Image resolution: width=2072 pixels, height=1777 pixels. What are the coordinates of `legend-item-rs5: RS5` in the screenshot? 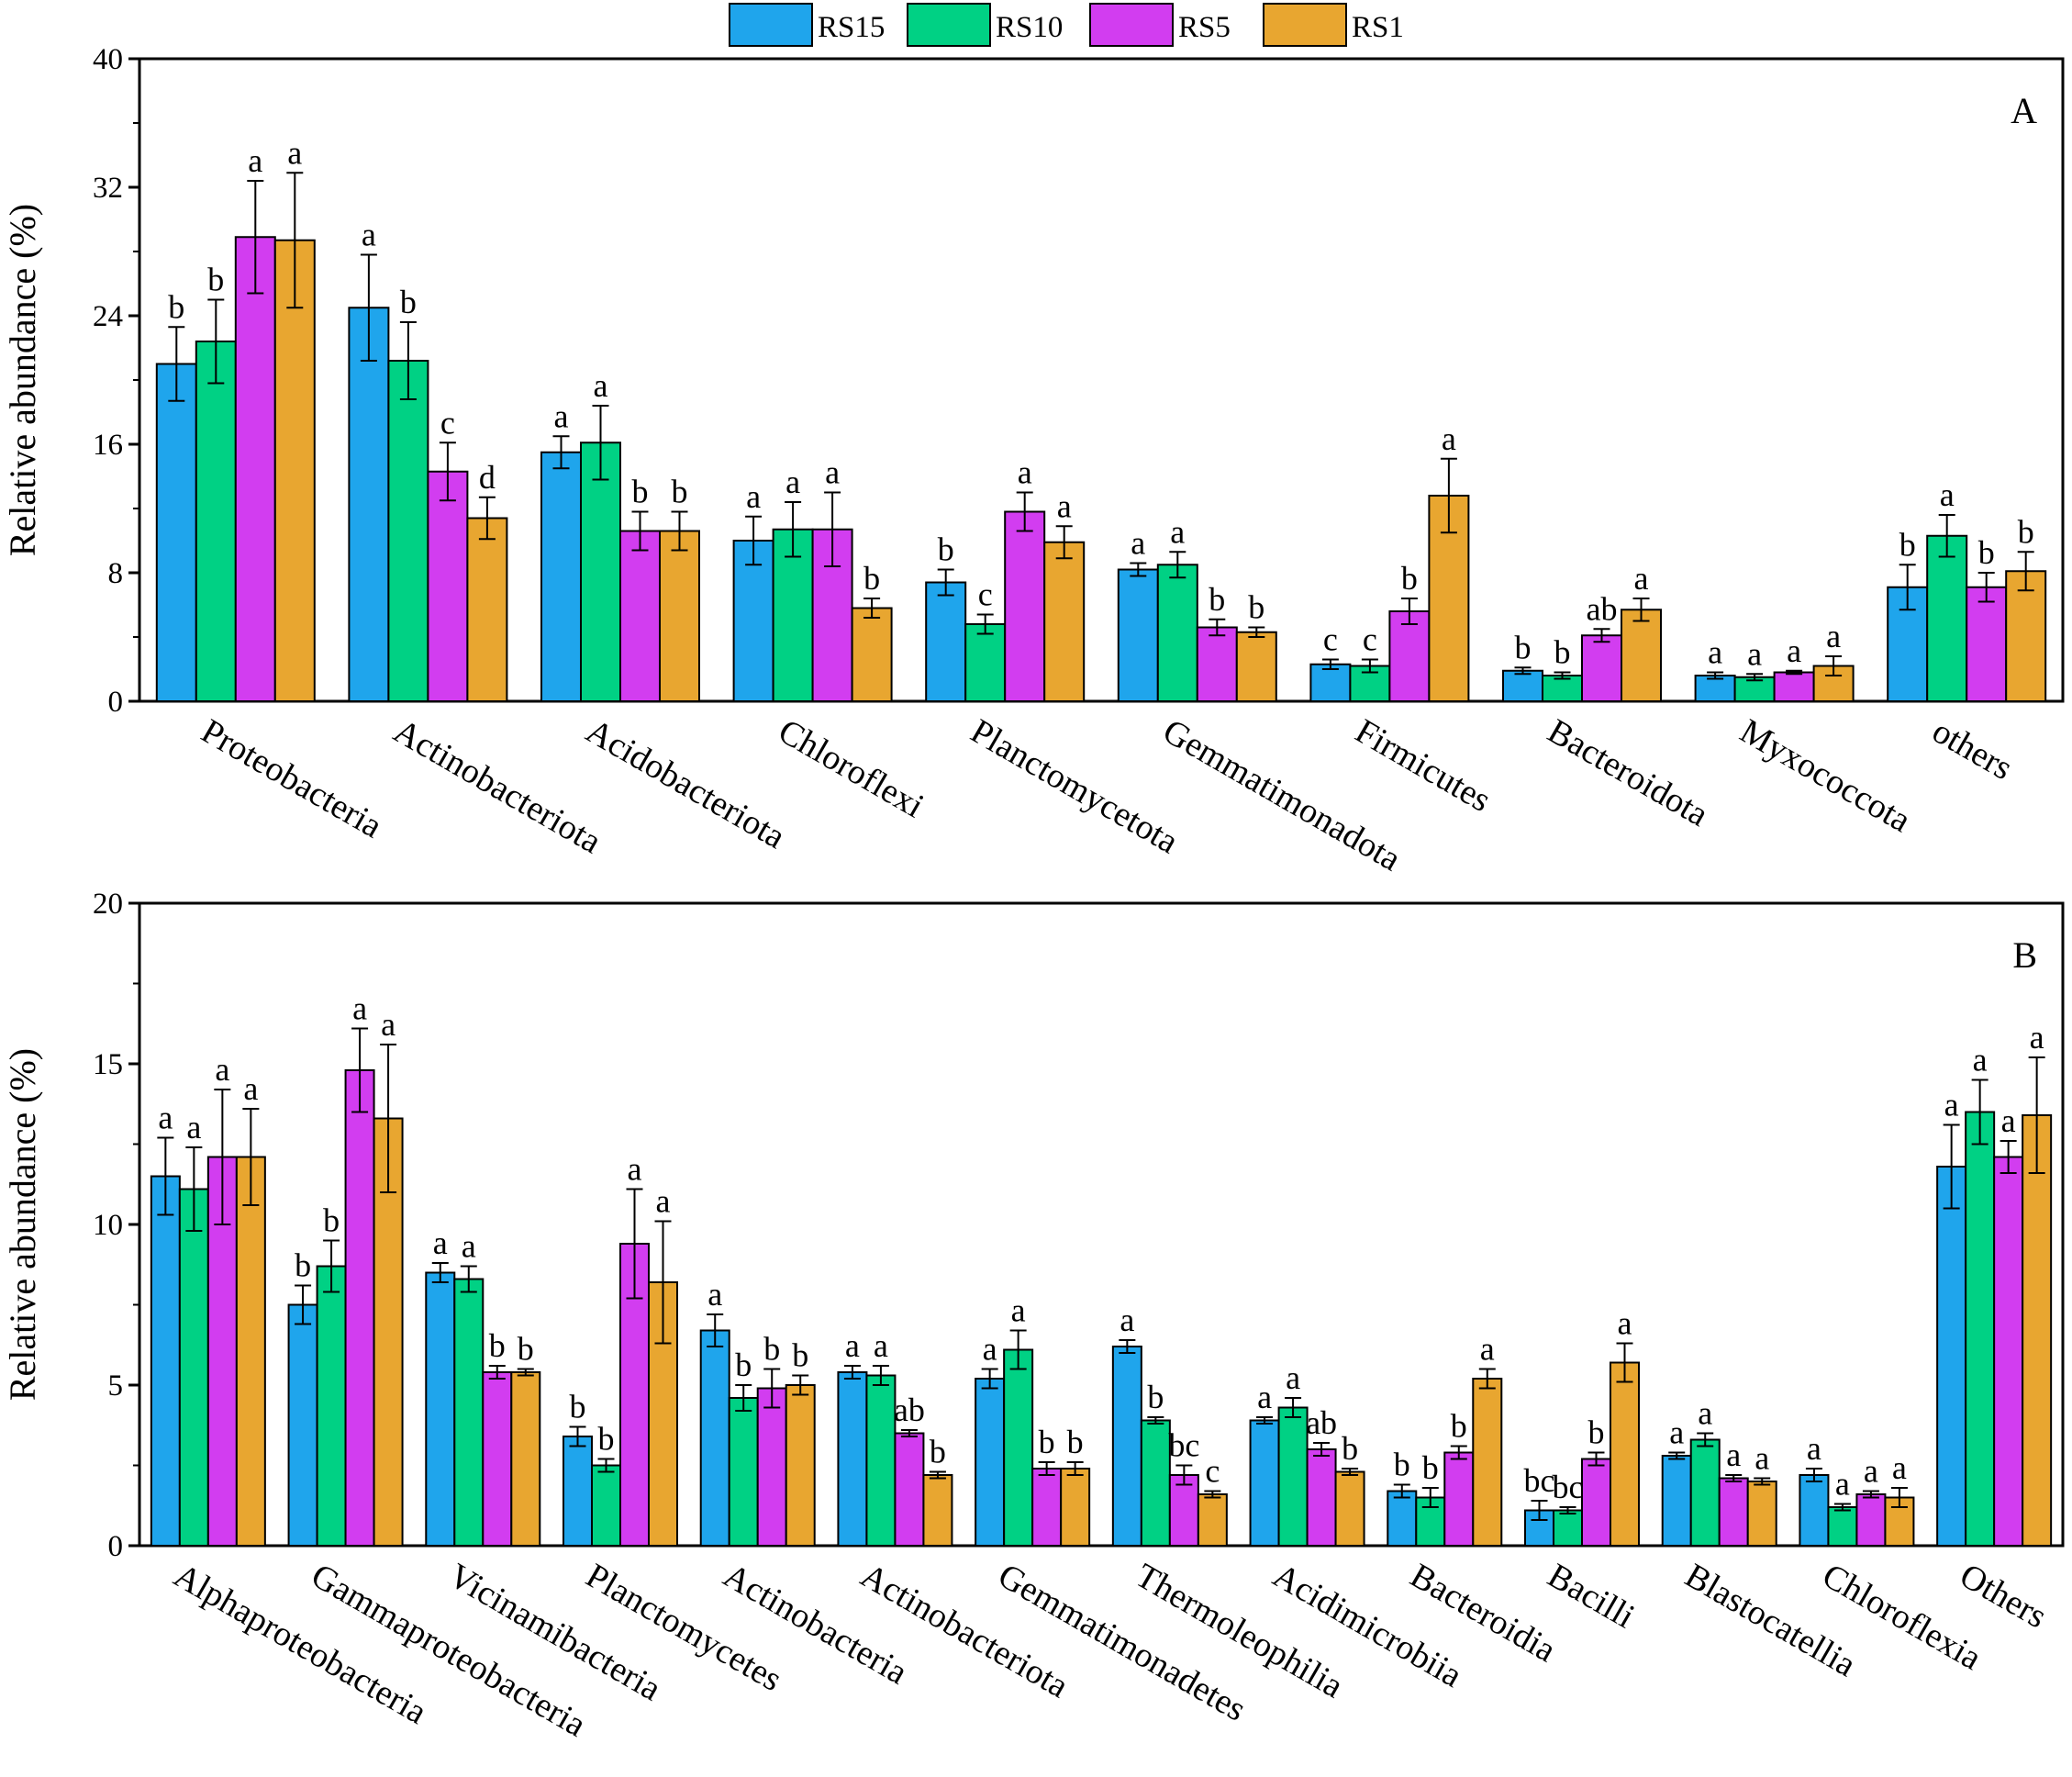 It's located at (1160, 25).